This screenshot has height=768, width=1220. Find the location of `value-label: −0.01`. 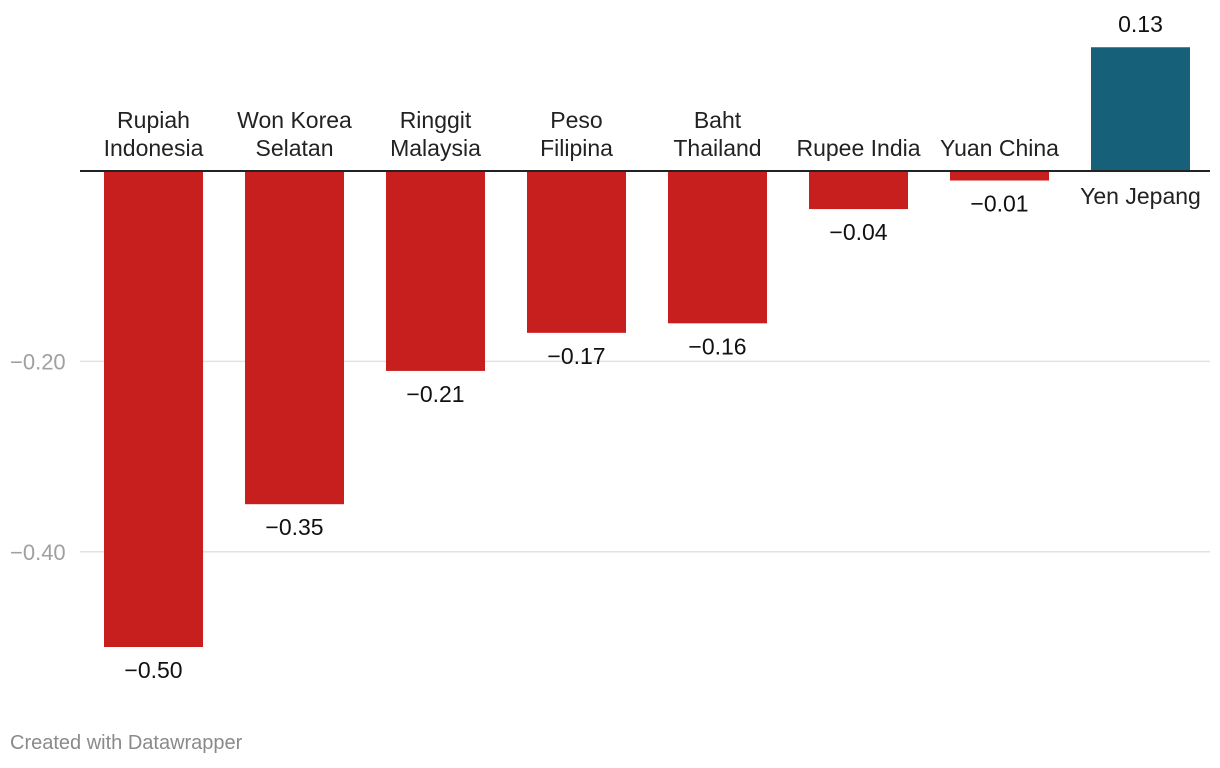

value-label: −0.01 is located at coordinates (999, 204).